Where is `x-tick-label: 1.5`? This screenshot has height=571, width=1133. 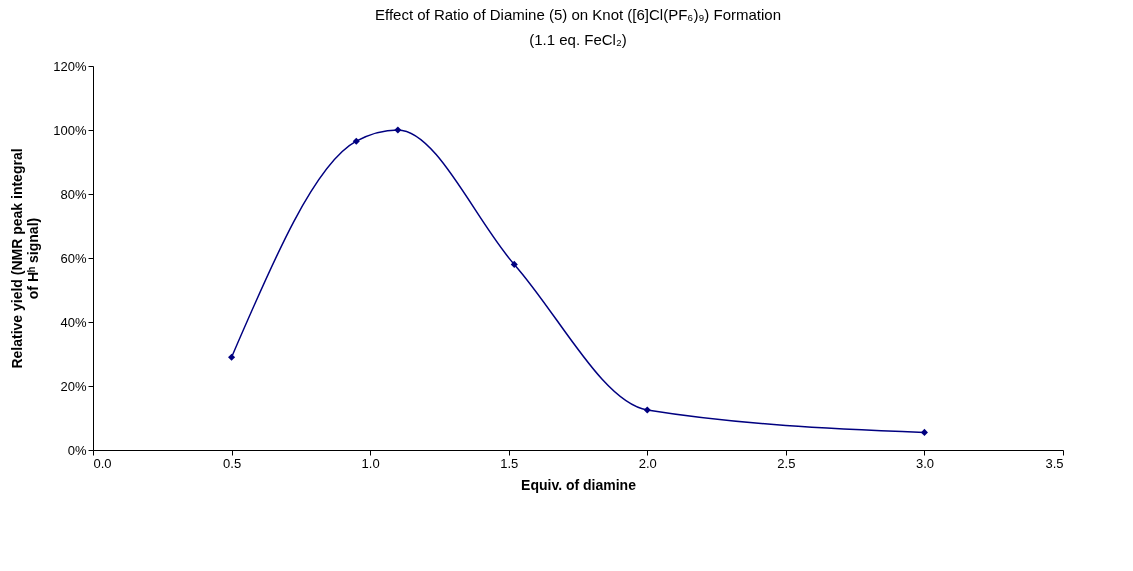 x-tick-label: 1.5 is located at coordinates (509, 463).